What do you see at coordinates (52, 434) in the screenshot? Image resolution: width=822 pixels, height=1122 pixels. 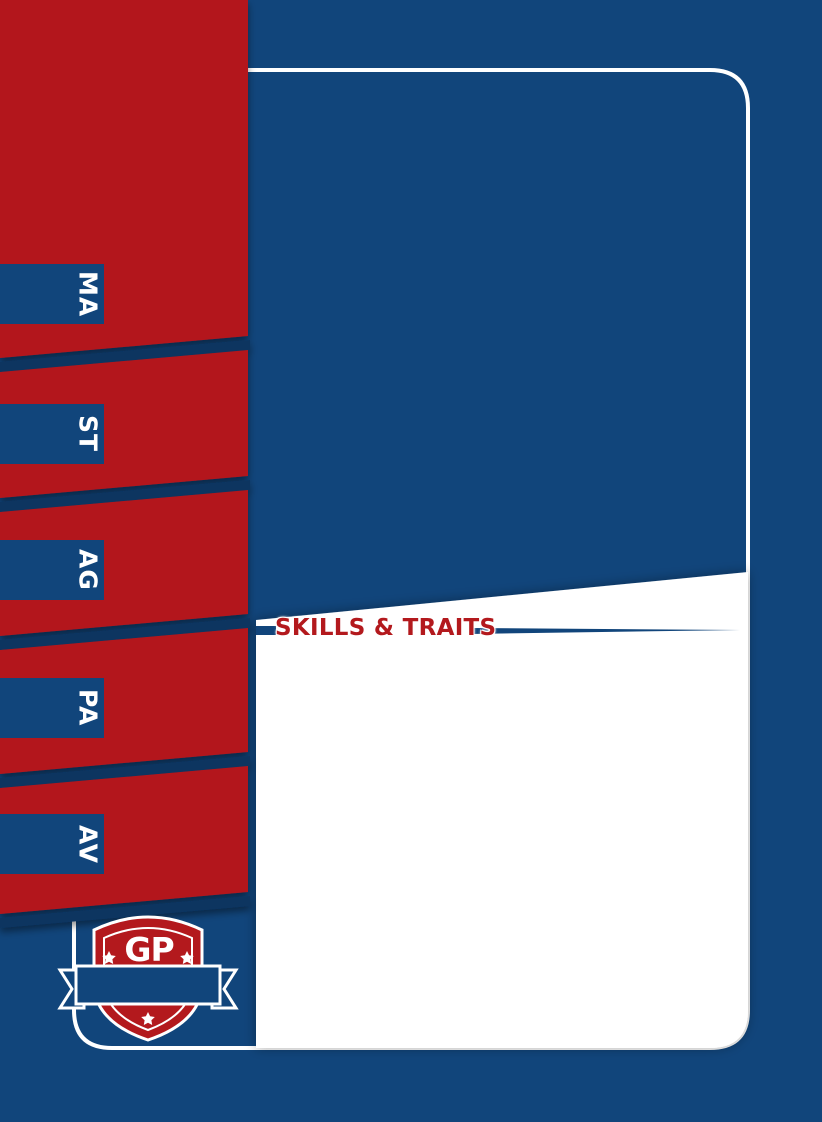 I see `stat-tab-st` at bounding box center [52, 434].